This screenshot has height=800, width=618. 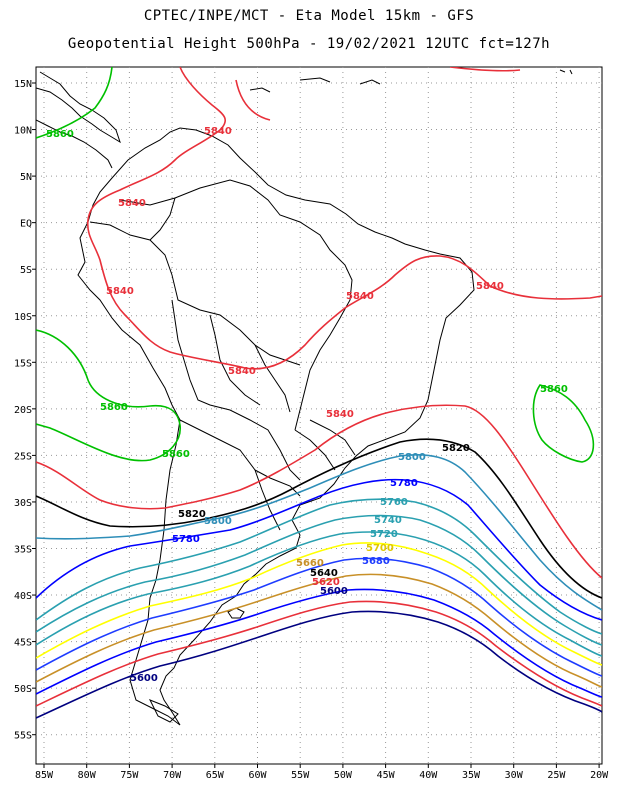 What do you see at coordinates (326, 582) in the screenshot?
I see `contour-label: 5620` at bounding box center [326, 582].